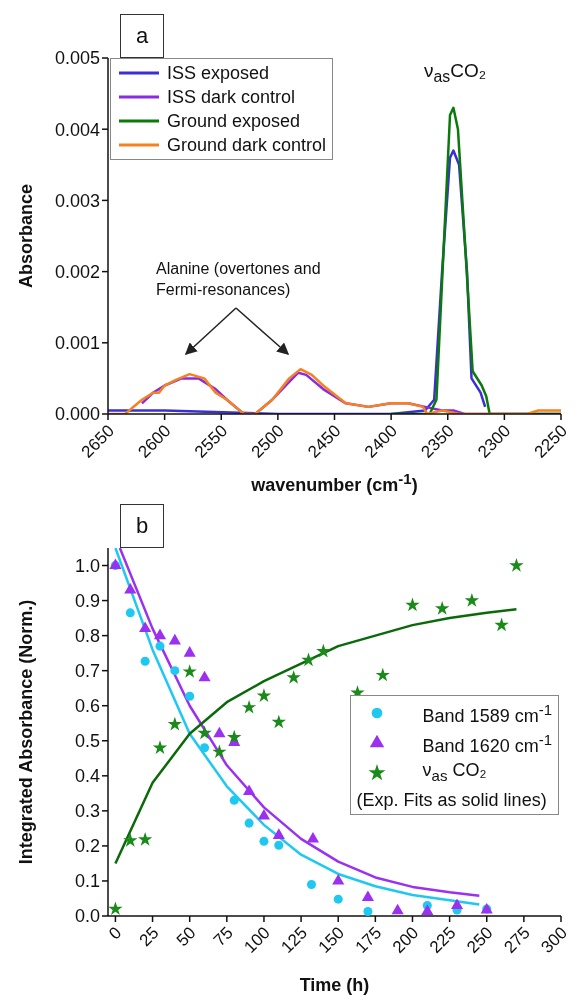  I want to click on x-tick-label: 275, so click(517, 940).